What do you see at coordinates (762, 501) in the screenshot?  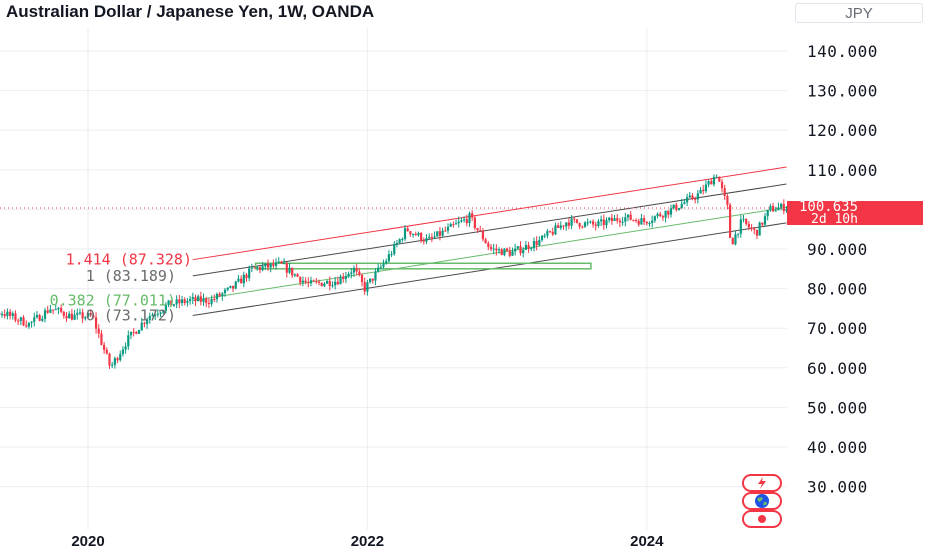 I see `earth-icon` at bounding box center [762, 501].